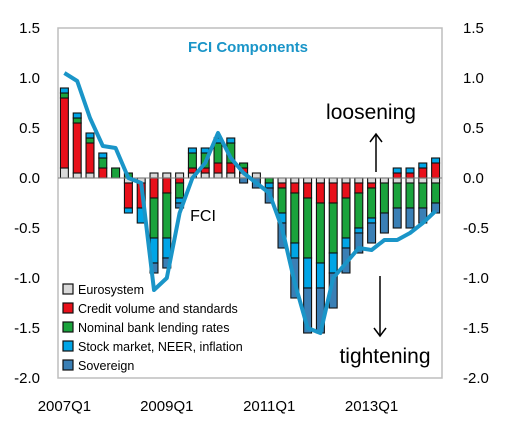  Describe the element at coordinates (371, 406) in the screenshot. I see `x-tick-label: 2013Q1` at that location.